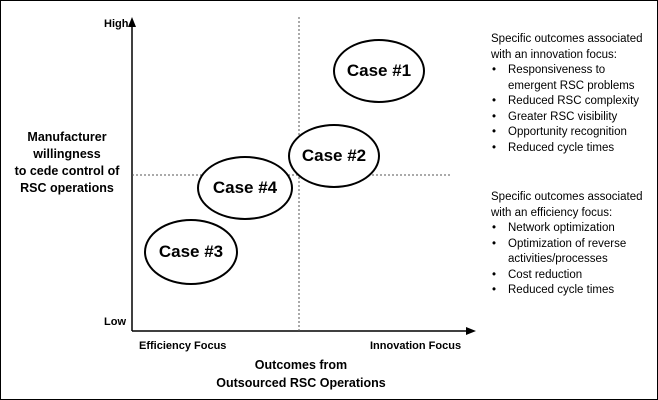  I want to click on y-low-label: Low, so click(115, 322).